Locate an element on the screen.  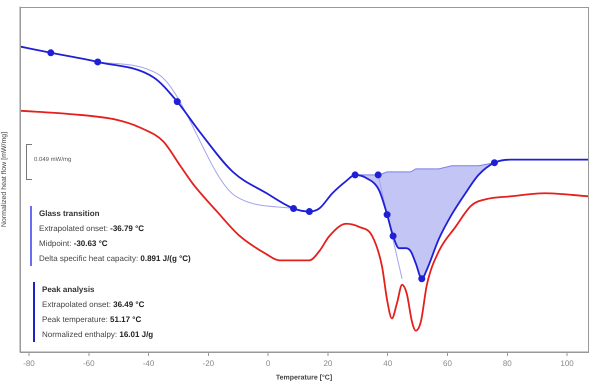
annotation: Glass transition is located at coordinates (69, 214).